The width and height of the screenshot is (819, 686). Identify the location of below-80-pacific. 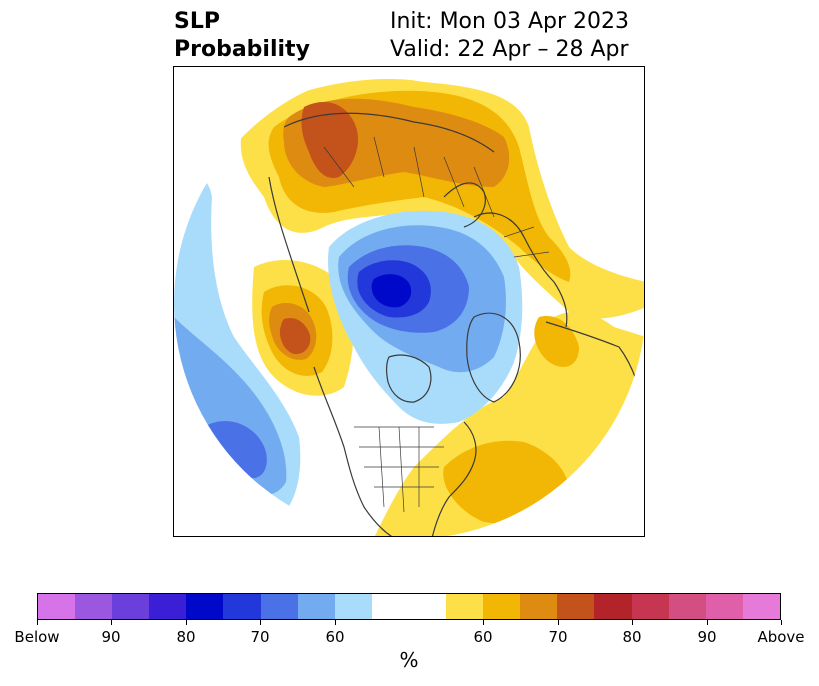
(234, 450).